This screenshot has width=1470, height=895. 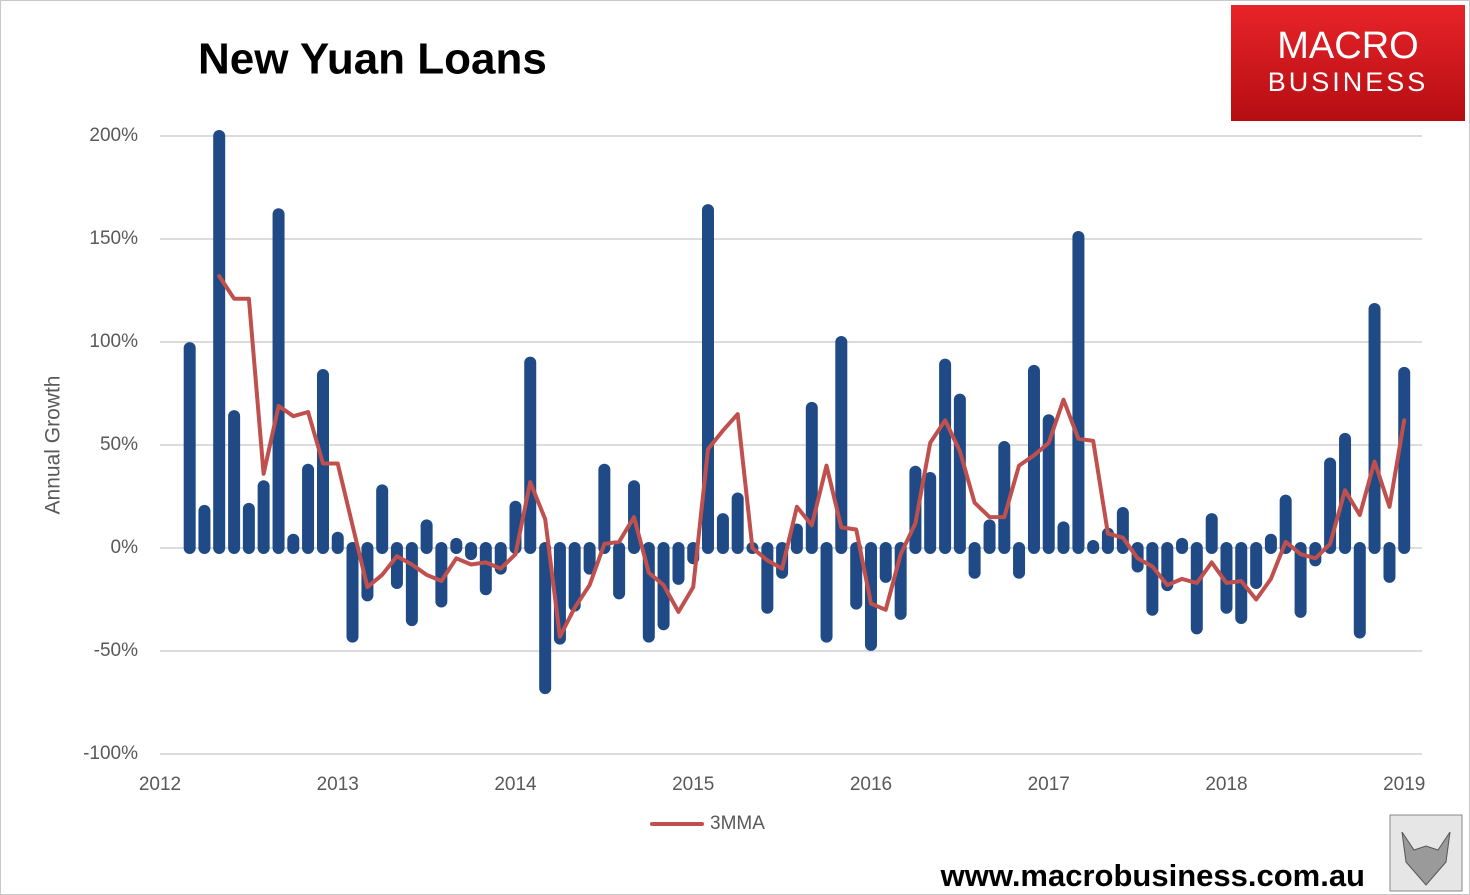 What do you see at coordinates (1226, 784) in the screenshot?
I see `x-tick-label: 2018` at bounding box center [1226, 784].